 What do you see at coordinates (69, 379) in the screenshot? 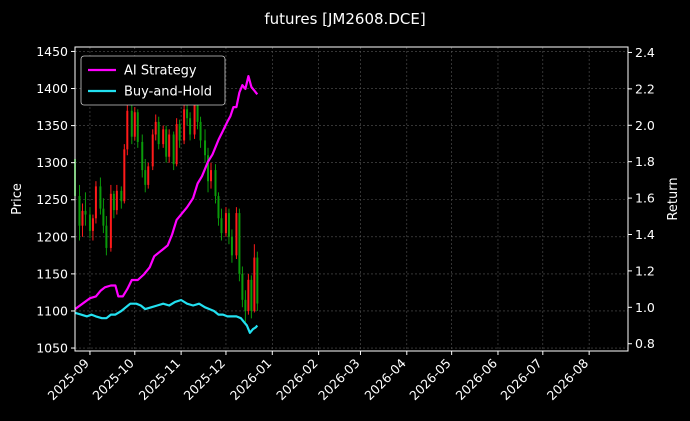
I see `x-tick-label: 2025-09` at bounding box center [69, 379].